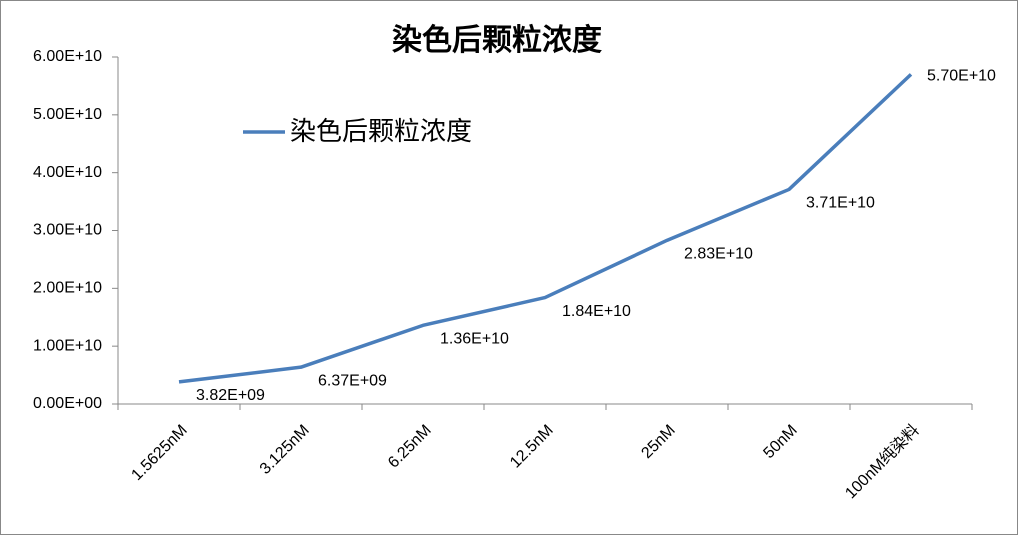 This screenshot has height=536, width=1019. I want to click on y-tick-label: 2.00E+10, so click(67, 288).